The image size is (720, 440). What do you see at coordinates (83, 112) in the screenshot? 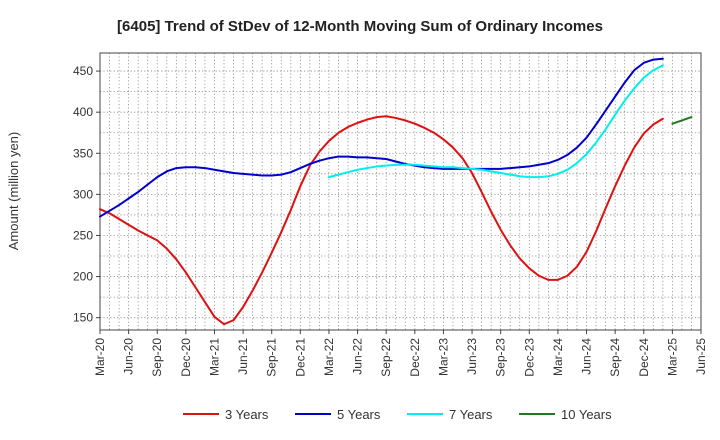
I see `y-tick-label: 400` at bounding box center [83, 112].